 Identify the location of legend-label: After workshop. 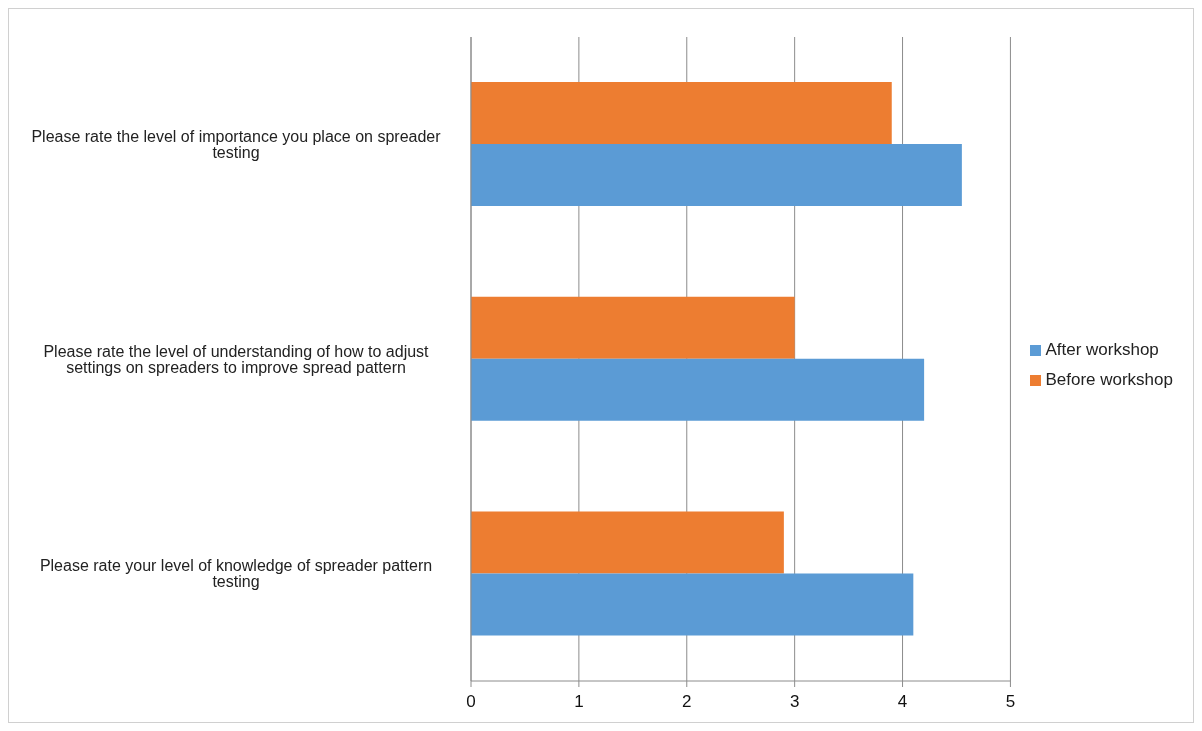
(1102, 349).